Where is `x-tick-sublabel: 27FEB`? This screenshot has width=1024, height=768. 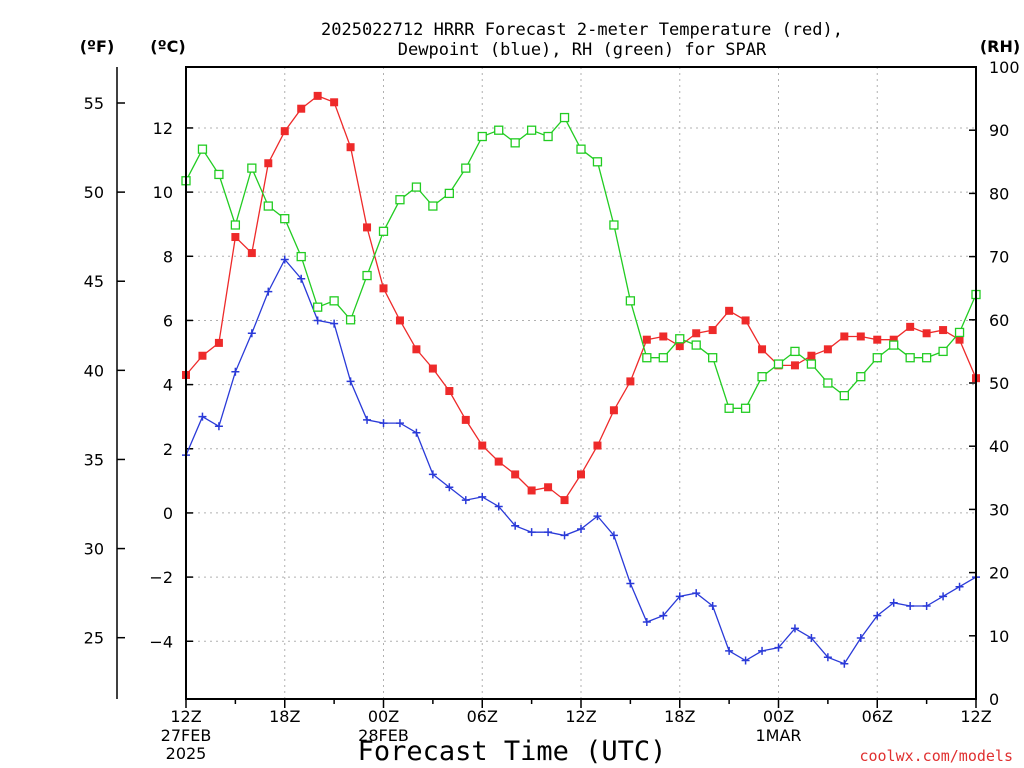 x-tick-sublabel: 27FEB is located at coordinates (186, 735).